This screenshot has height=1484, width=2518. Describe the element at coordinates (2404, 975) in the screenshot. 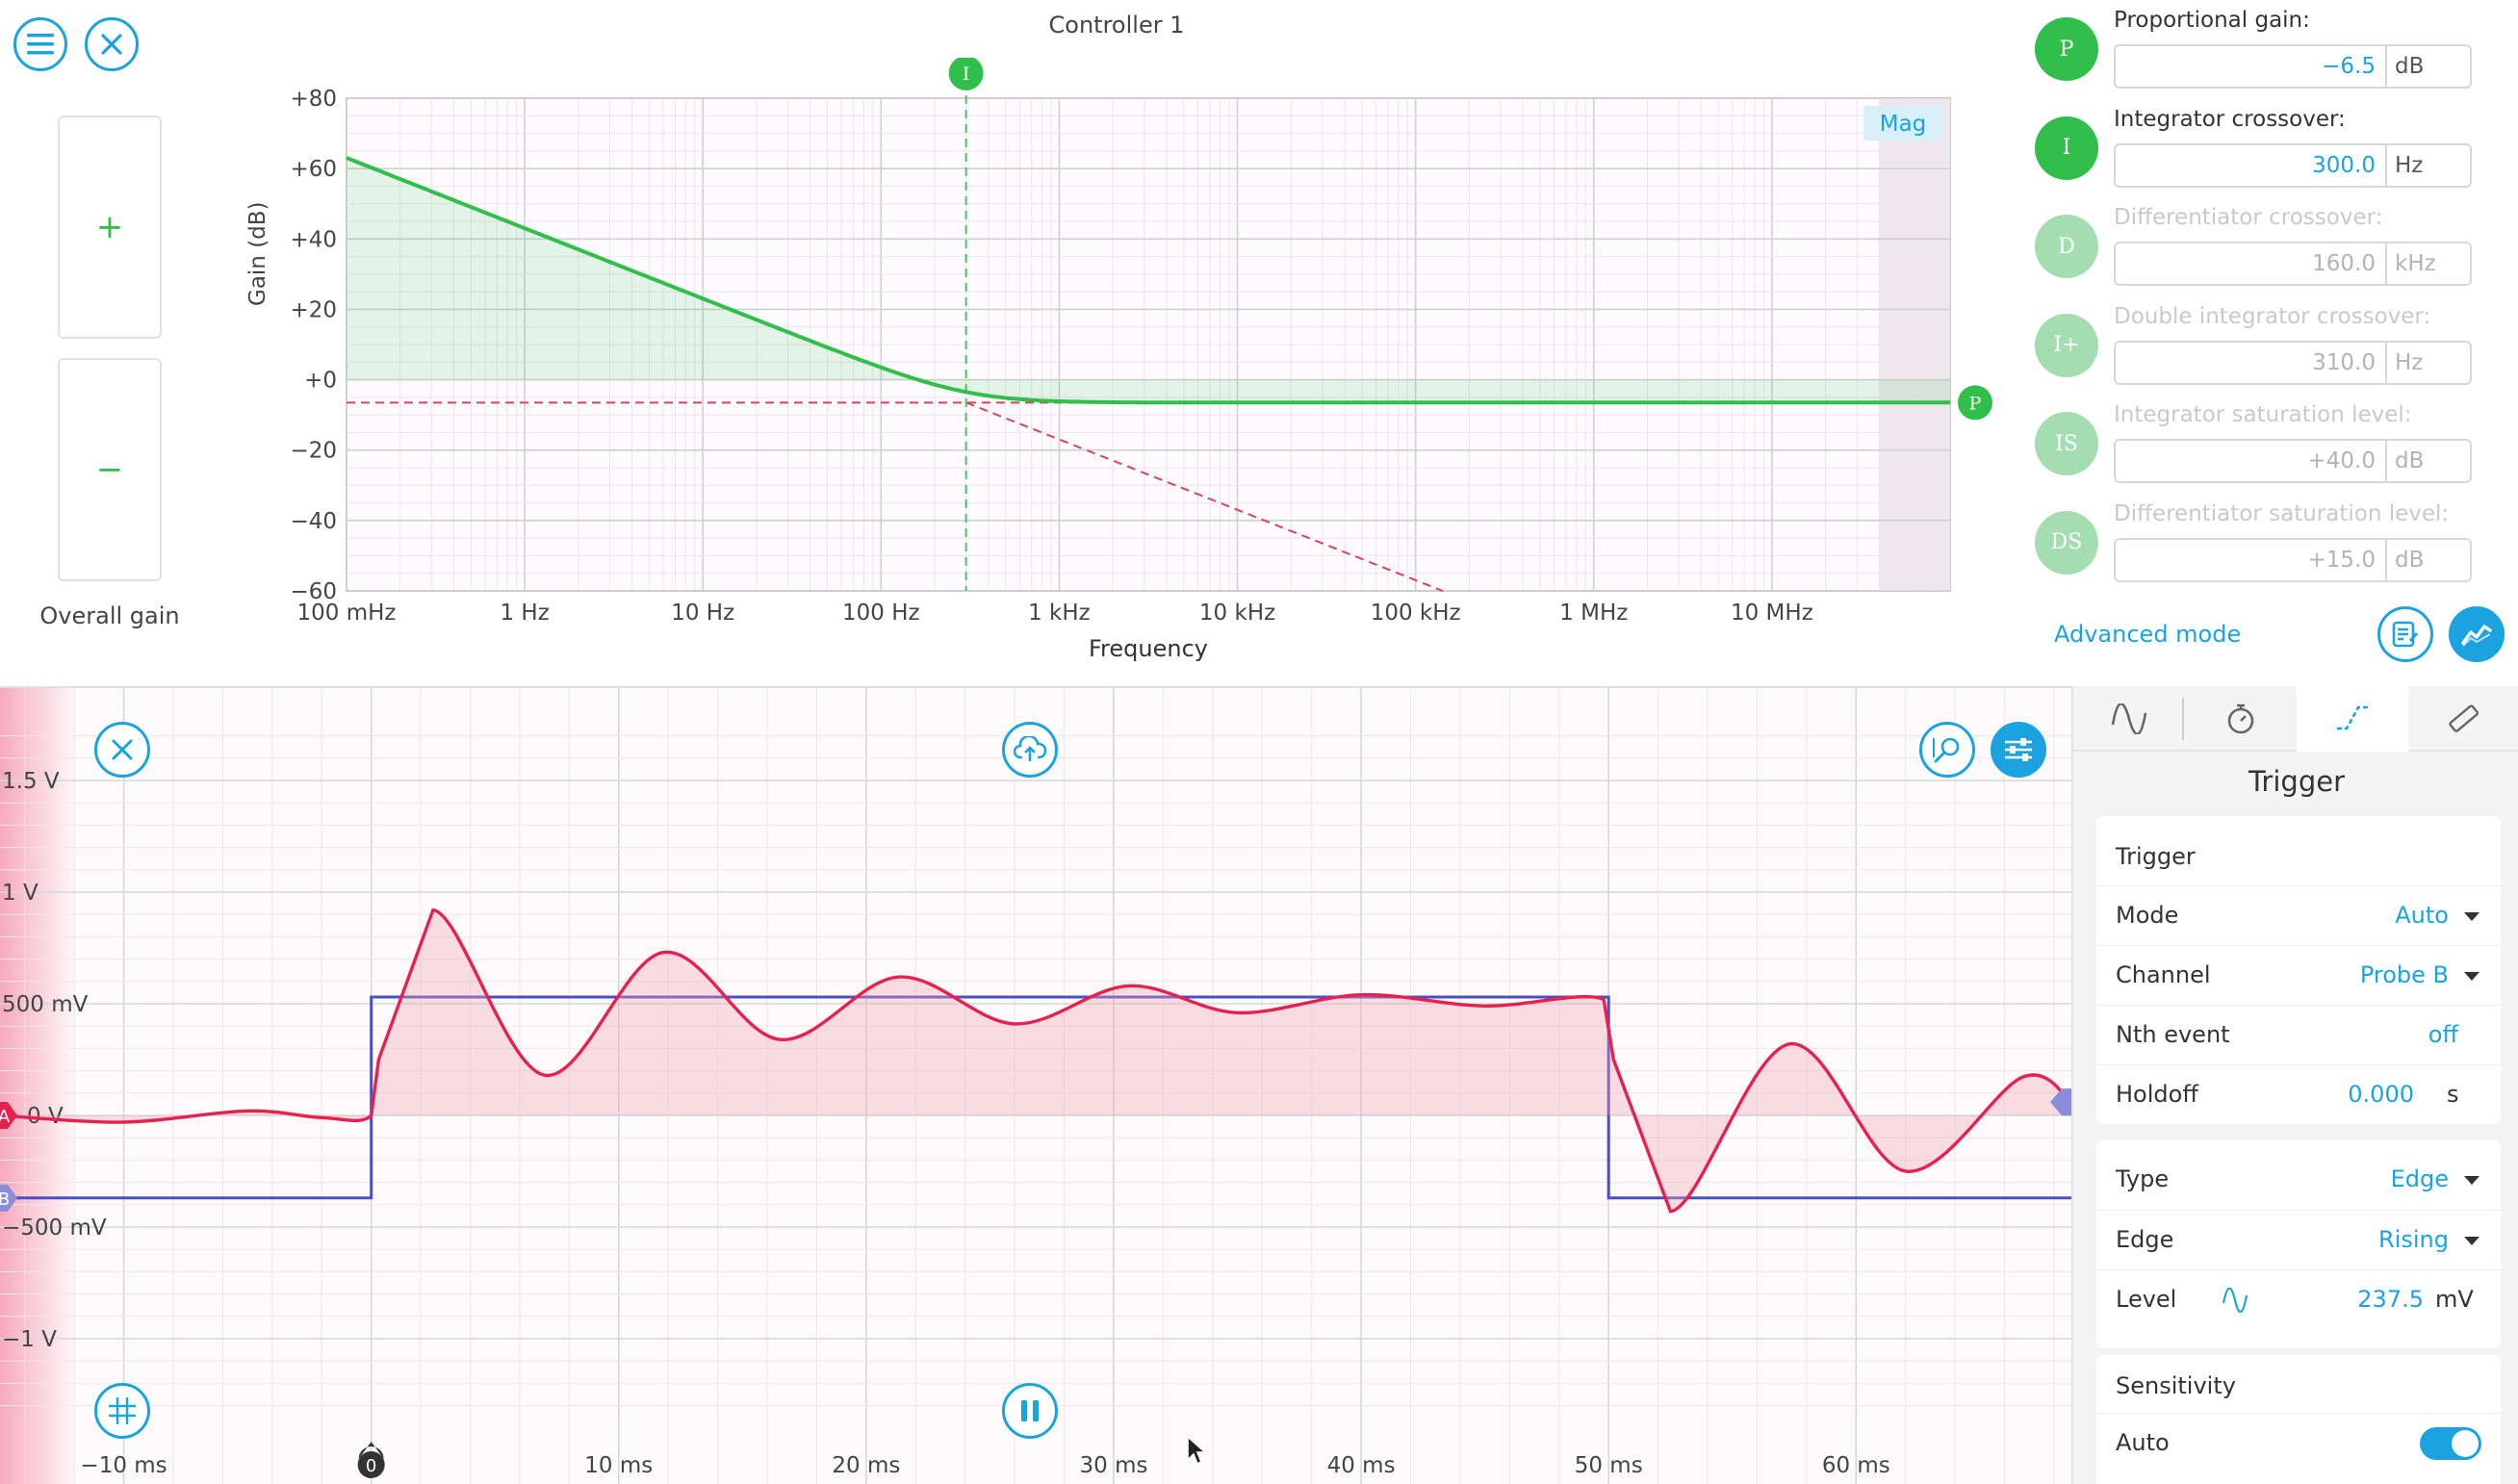

I see `channel-value: Probe B` at that location.